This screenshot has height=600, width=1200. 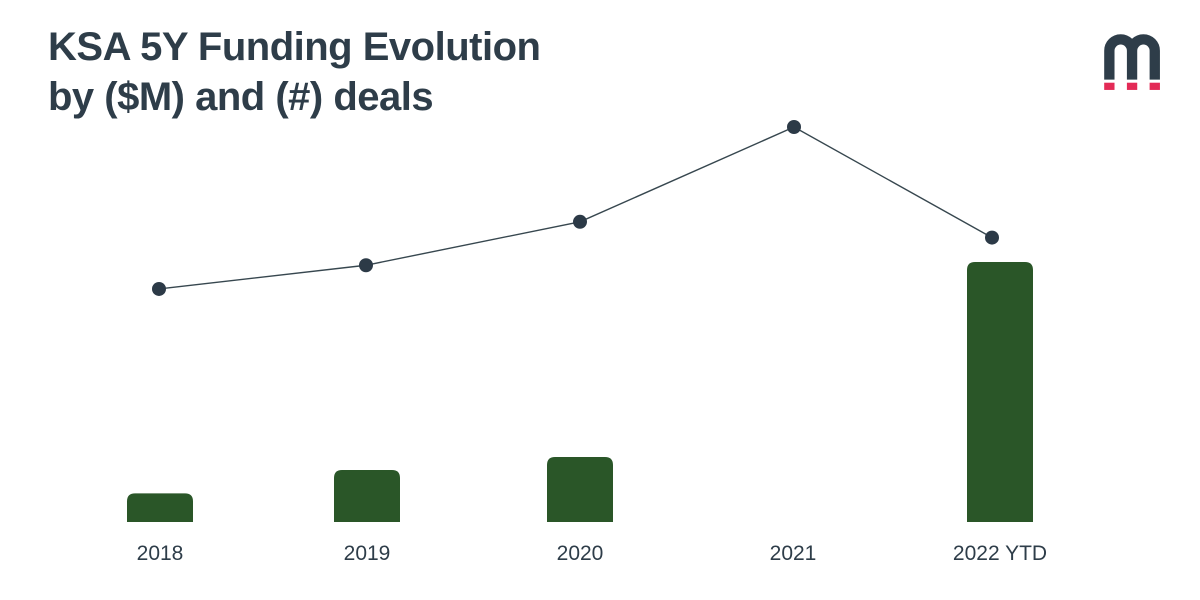 I want to click on magnitt-m-logo, so click(x=1130, y=60).